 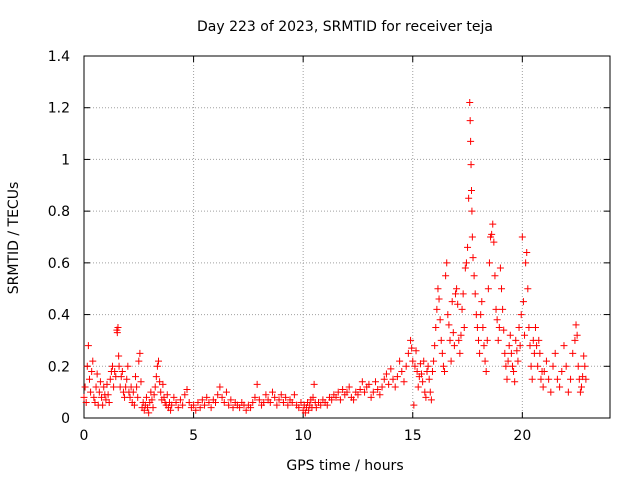 What do you see at coordinates (59, 212) in the screenshot?
I see `y-tick-label: 0.8` at bounding box center [59, 212].